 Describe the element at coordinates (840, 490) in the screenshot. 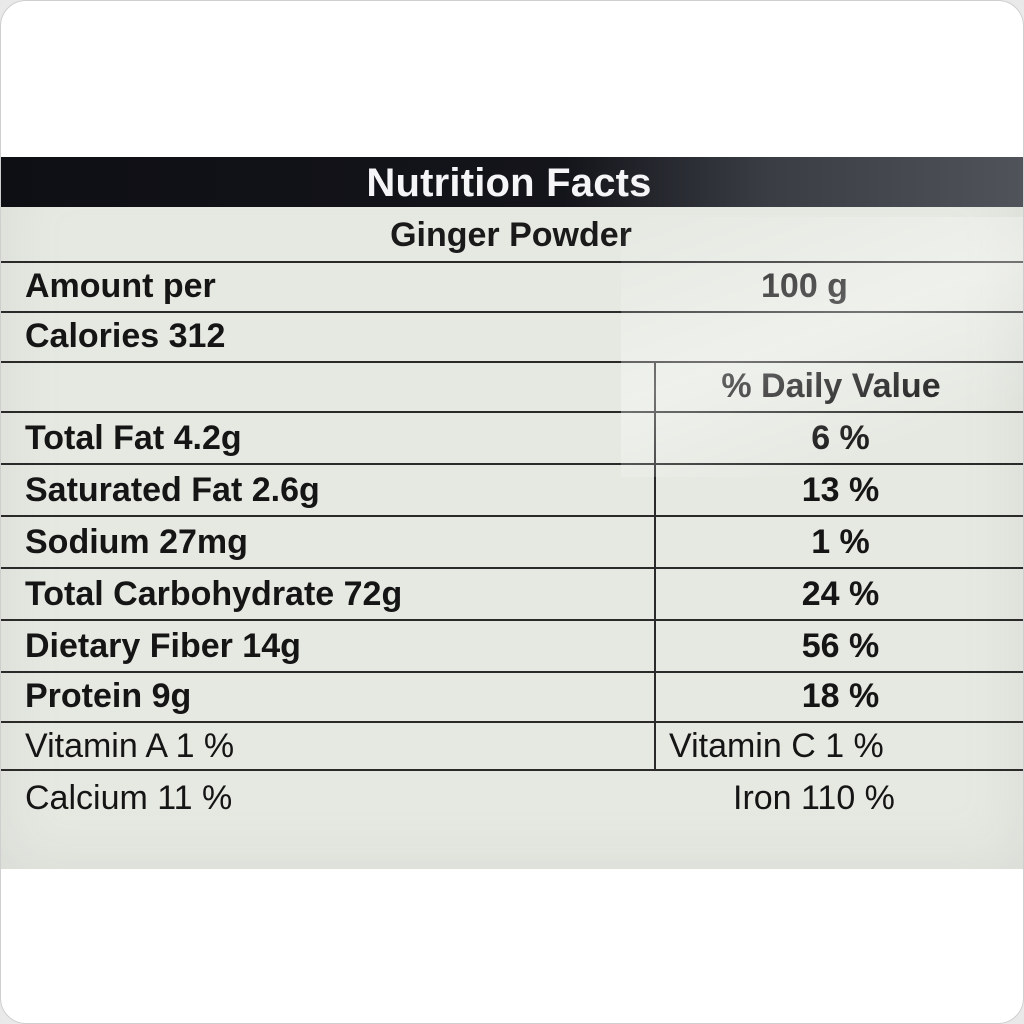

I see `nutrient-dv: 13 %` at that location.